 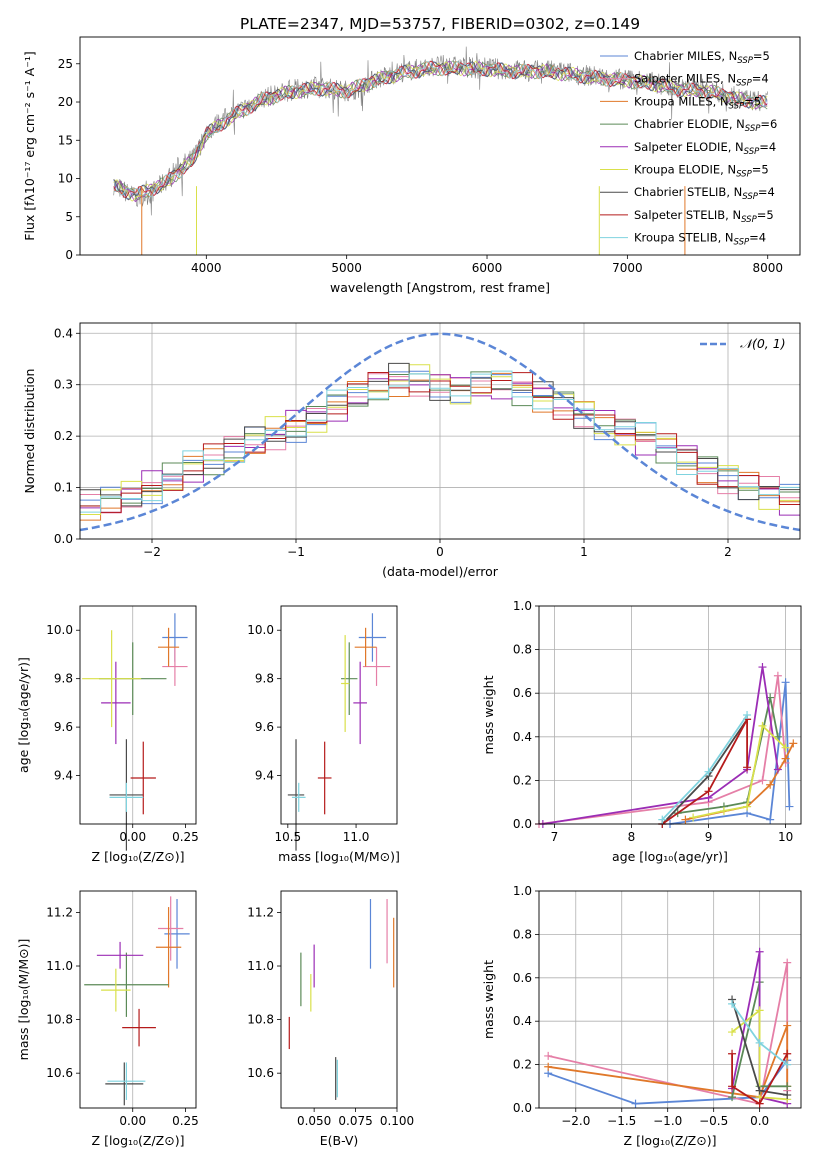 What do you see at coordinates (709, 837) in the screenshot?
I see `x-tick-label: 9` at bounding box center [709, 837].